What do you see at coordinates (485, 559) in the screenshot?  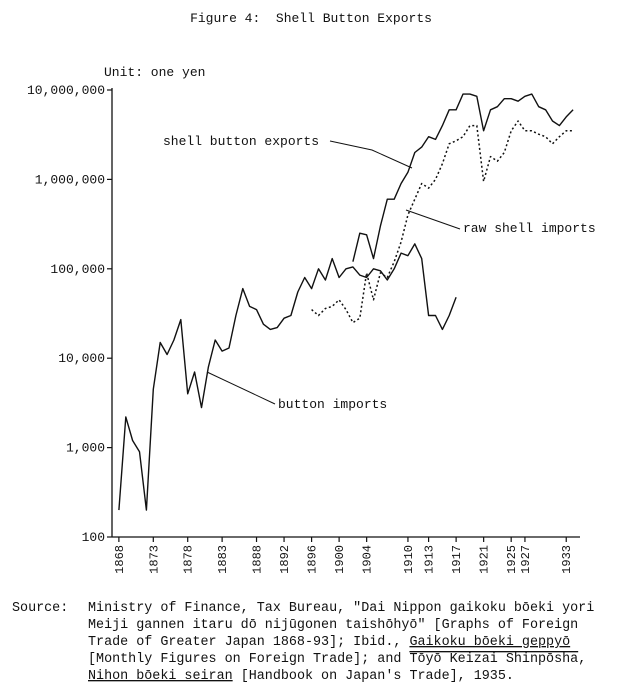 I see `x-tick-label: 1921` at bounding box center [485, 559].